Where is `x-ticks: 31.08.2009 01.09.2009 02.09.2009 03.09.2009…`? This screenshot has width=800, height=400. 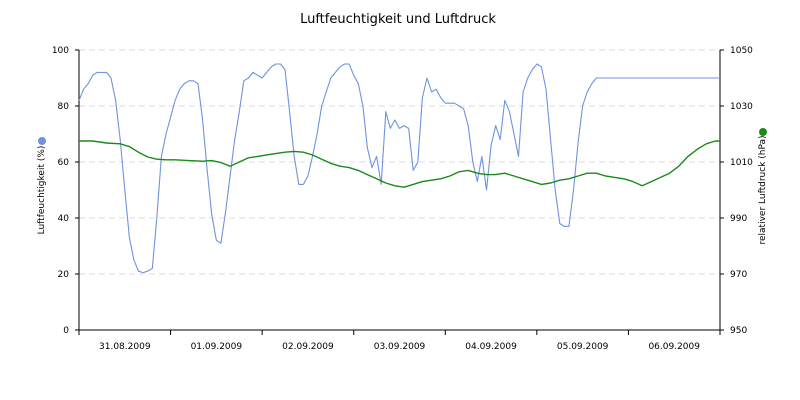 x-ticks: 31.08.2009 01.09.2009 02.09.2009 03.09.2009… is located at coordinates (399, 341).